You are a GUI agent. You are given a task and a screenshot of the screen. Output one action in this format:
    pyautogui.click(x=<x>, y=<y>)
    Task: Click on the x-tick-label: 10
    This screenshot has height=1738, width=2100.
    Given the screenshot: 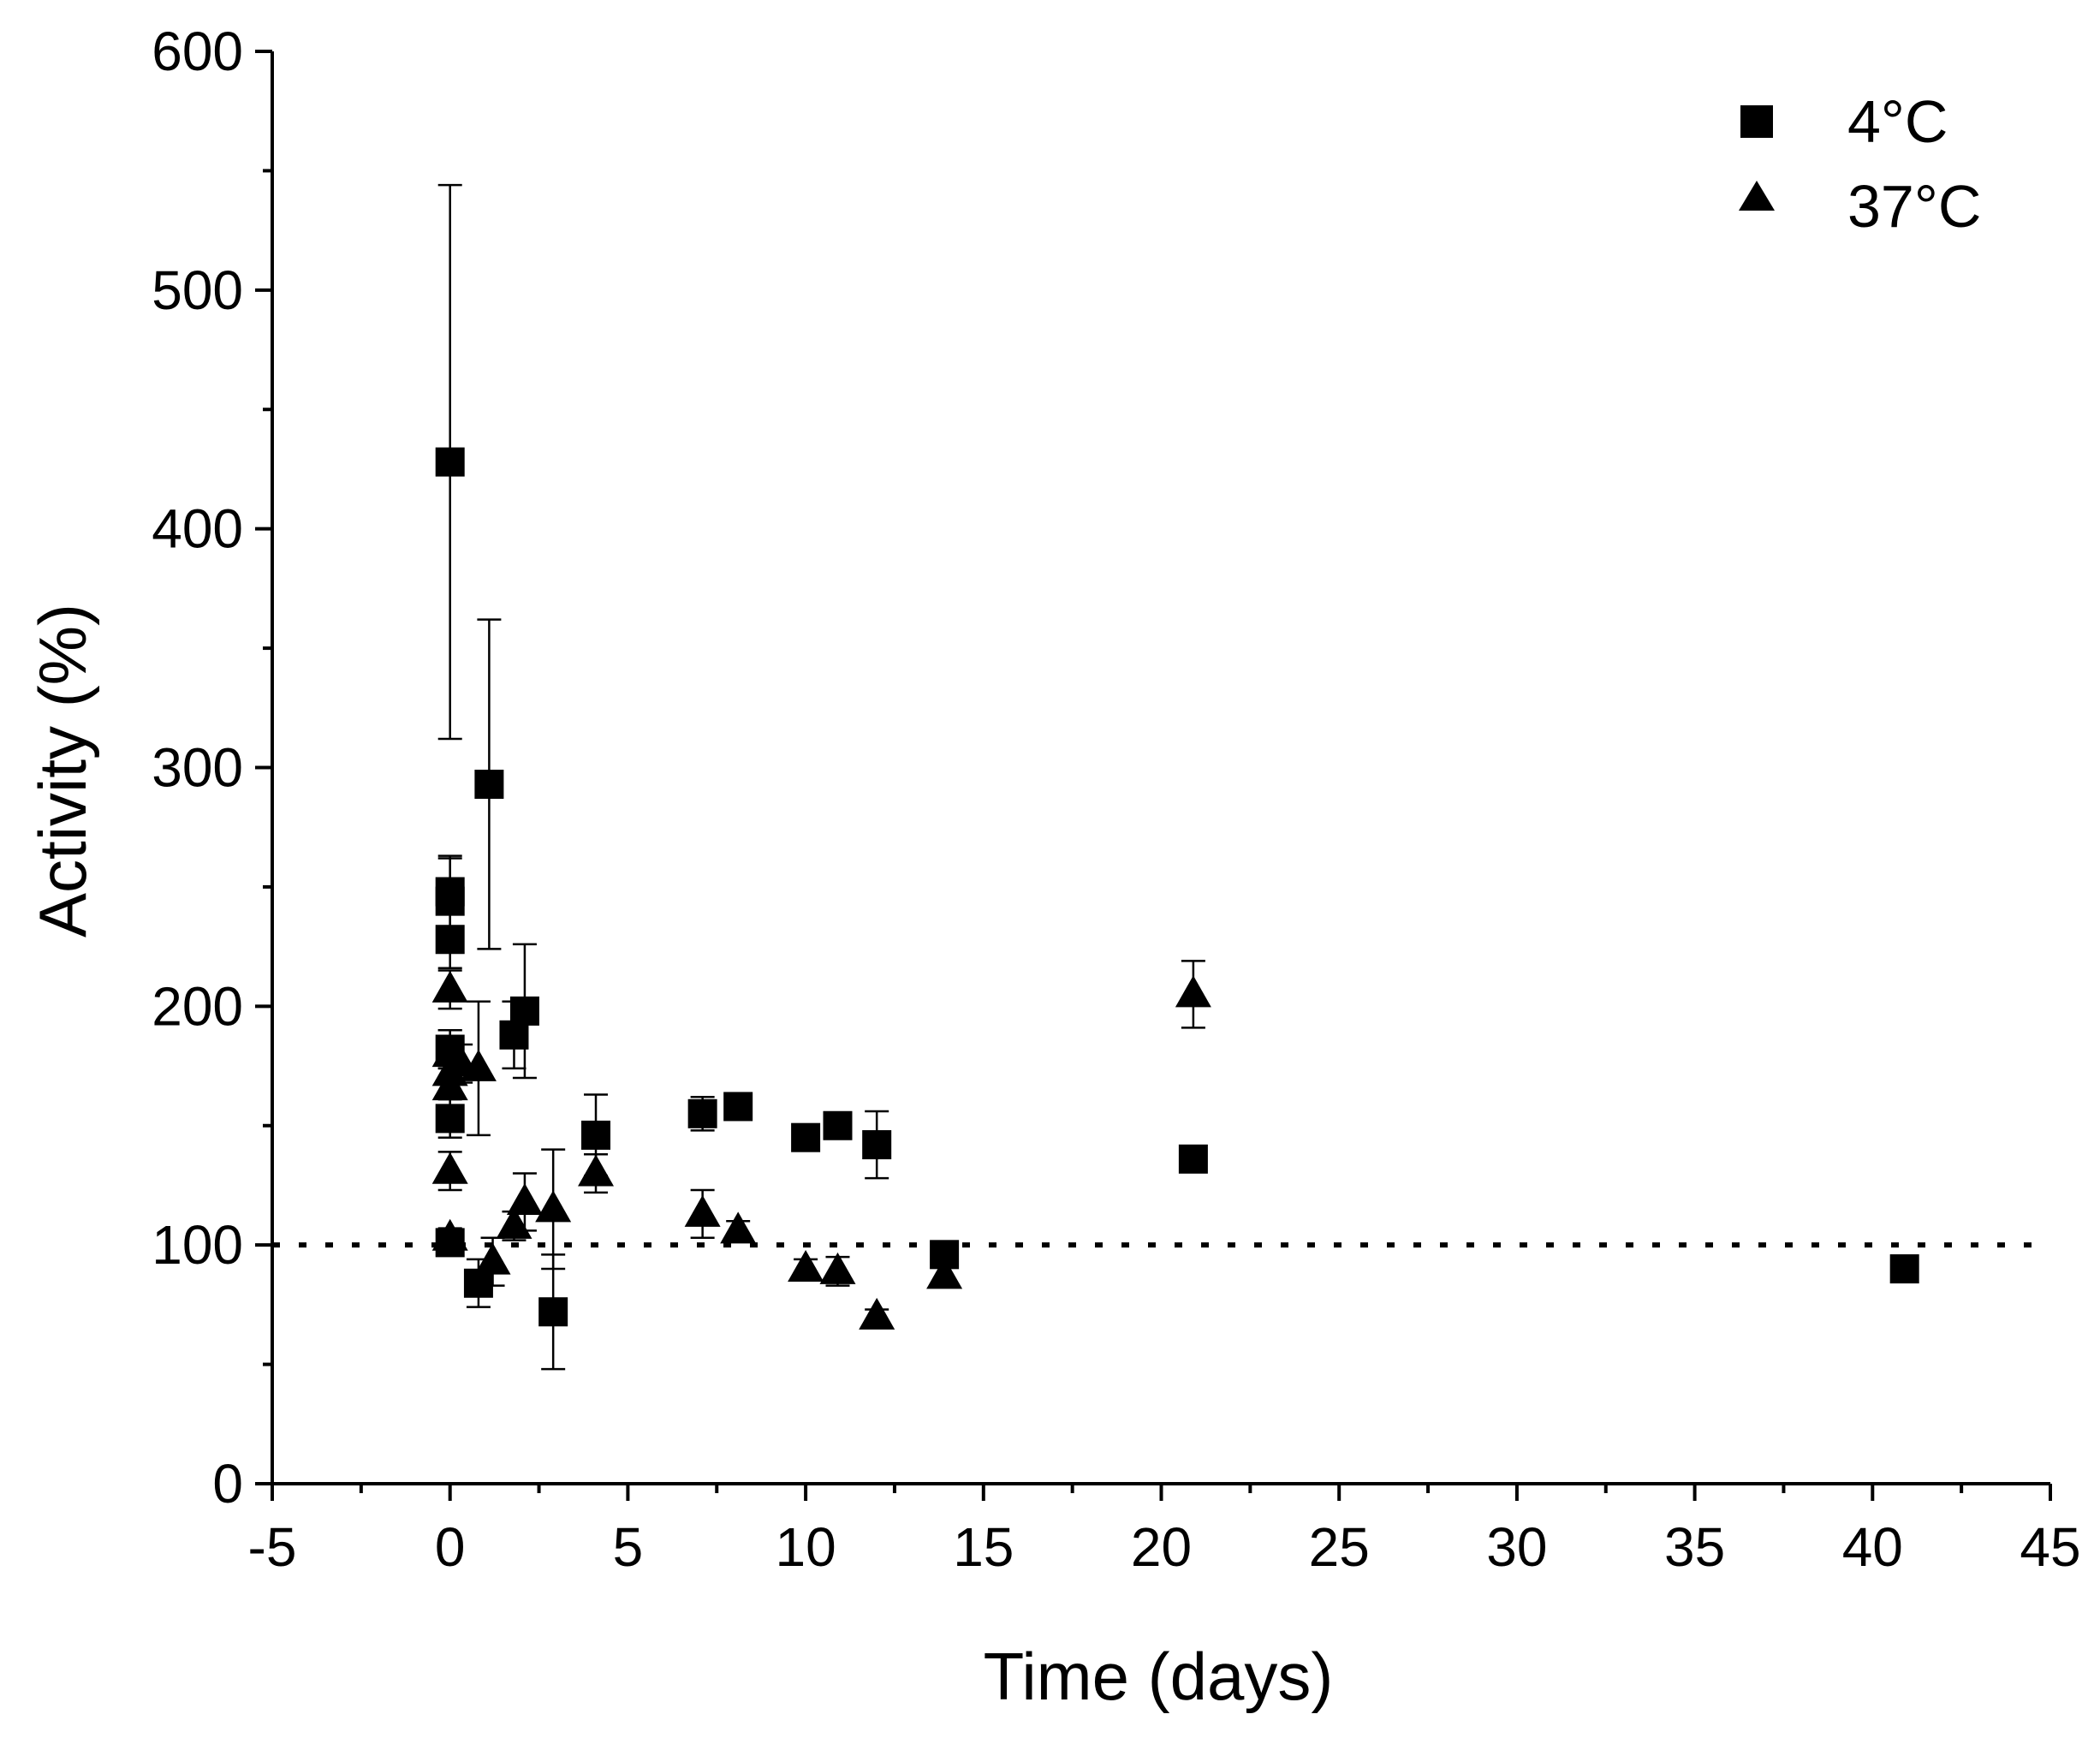 What is the action you would take?
    pyautogui.click(x=806, y=1547)
    